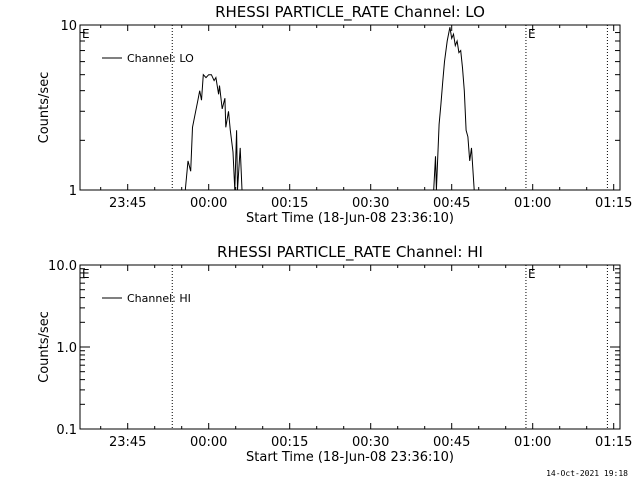 The height and width of the screenshot is (480, 640). Describe the element at coordinates (587, 473) in the screenshot. I see `timestamp-footer: 14-Oct-2021 19:18` at that location.